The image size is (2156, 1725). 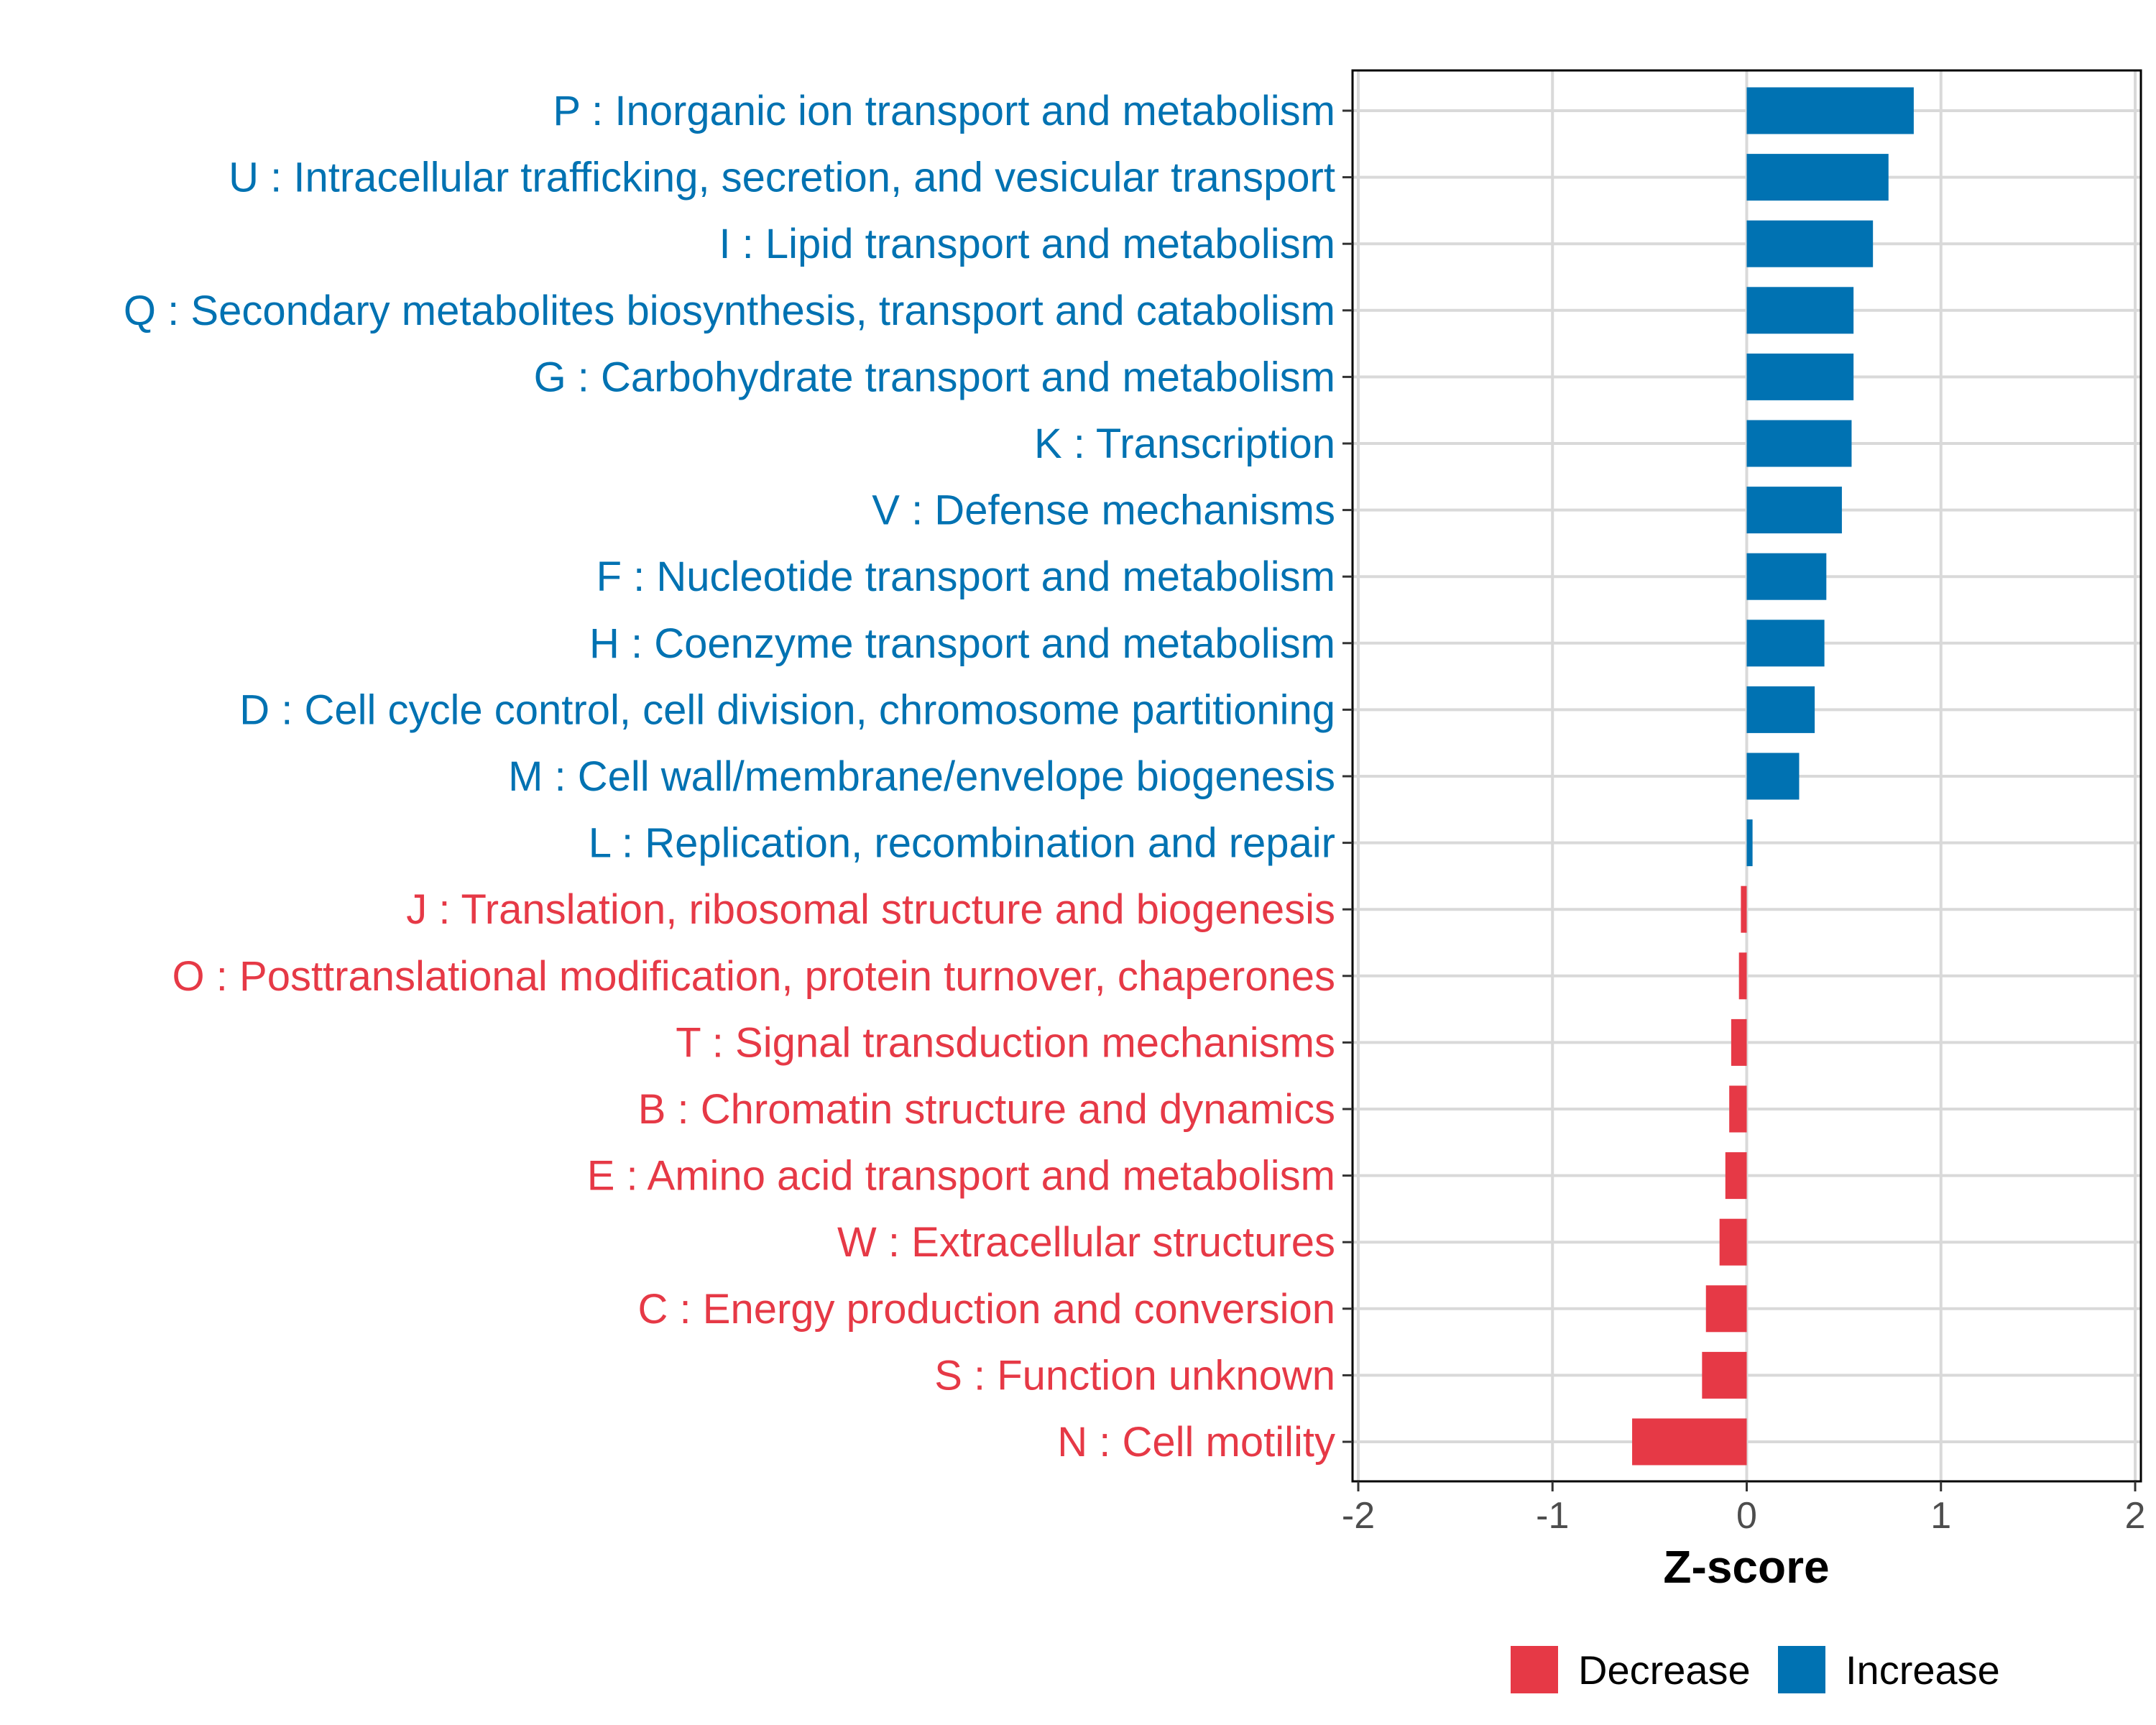 What do you see at coordinates (2135, 1516) in the screenshot?
I see `x-tick-label: 2` at bounding box center [2135, 1516].